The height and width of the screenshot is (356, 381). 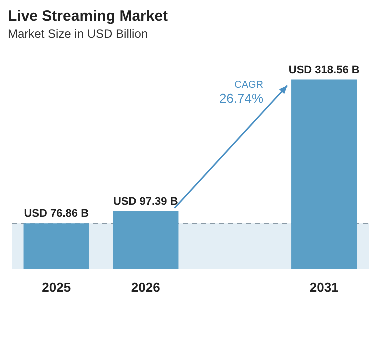 I want to click on data-label: USD 318.56 B, so click(x=324, y=70).